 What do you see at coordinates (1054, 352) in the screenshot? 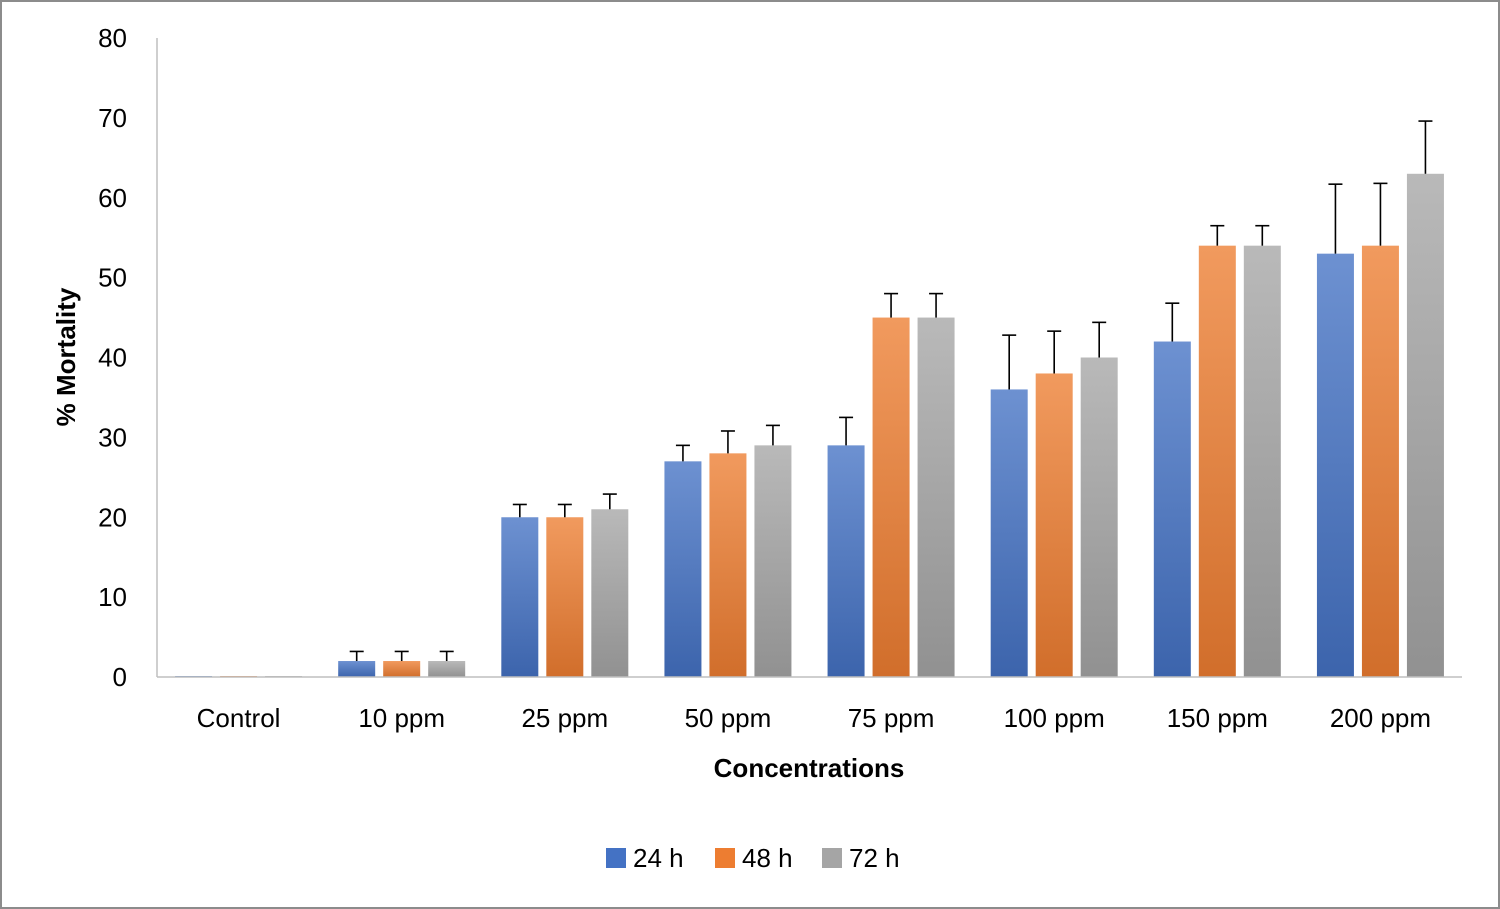
I see `error-bar-48h-100-ppm` at bounding box center [1054, 352].